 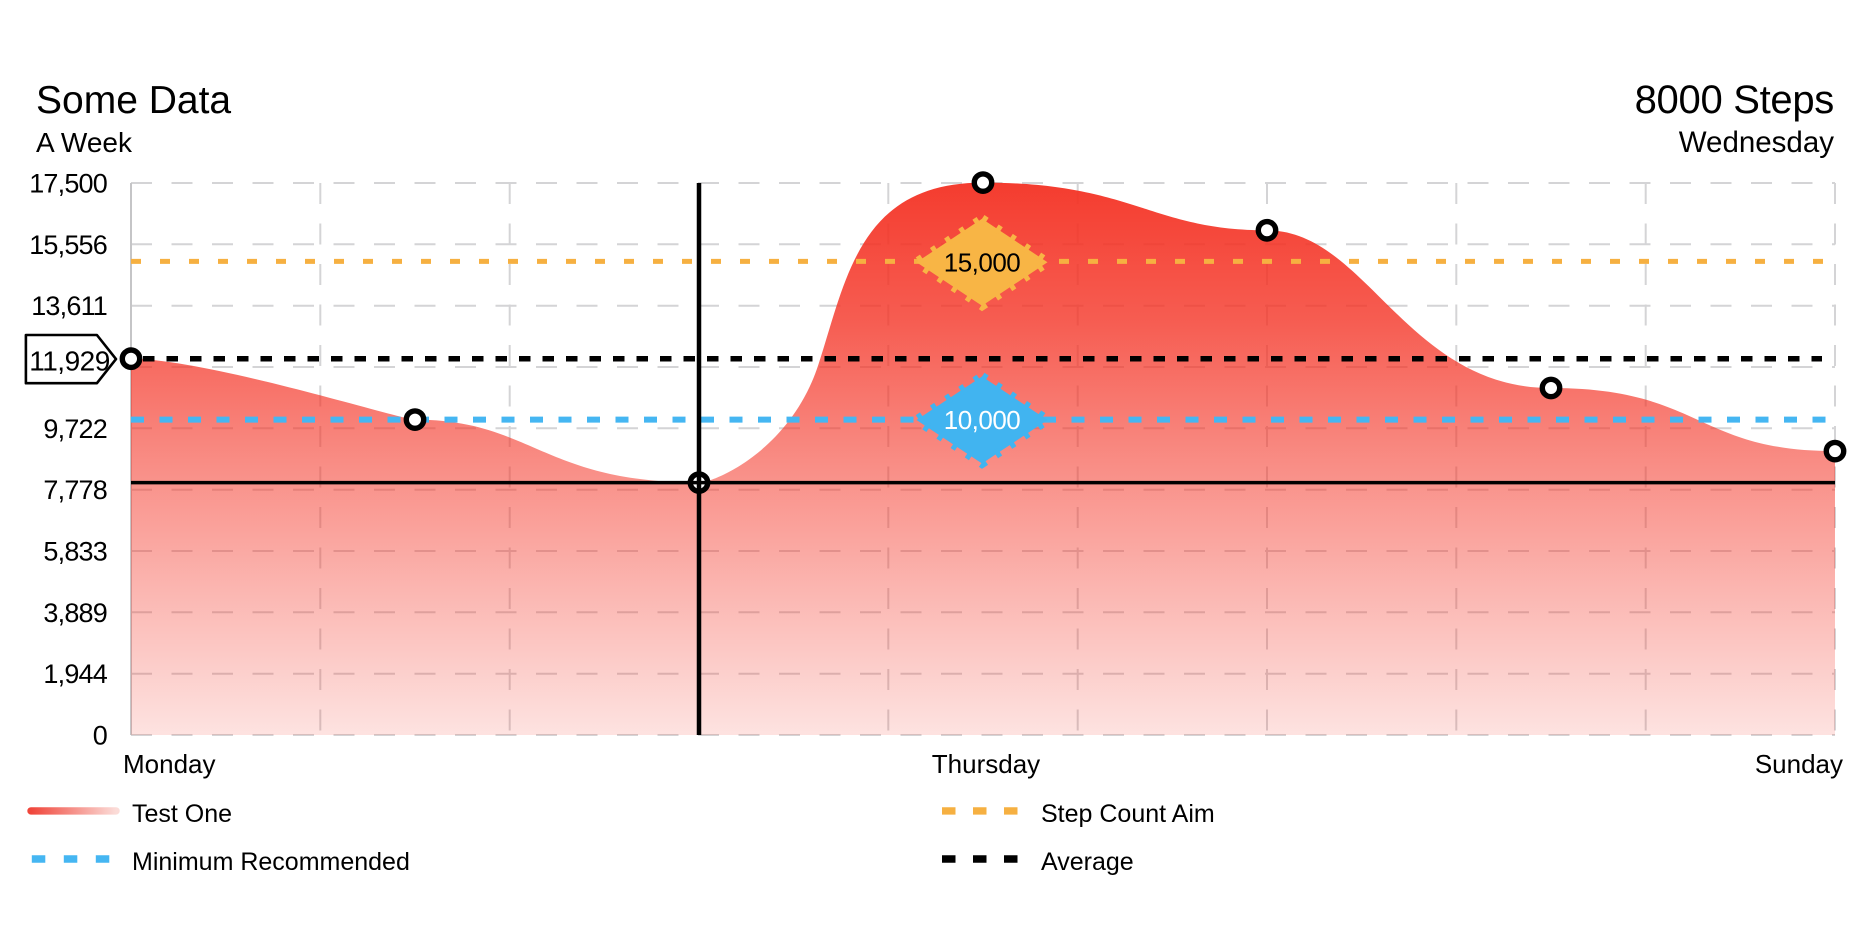 I want to click on svg-text: 0, so click(x=100, y=736).